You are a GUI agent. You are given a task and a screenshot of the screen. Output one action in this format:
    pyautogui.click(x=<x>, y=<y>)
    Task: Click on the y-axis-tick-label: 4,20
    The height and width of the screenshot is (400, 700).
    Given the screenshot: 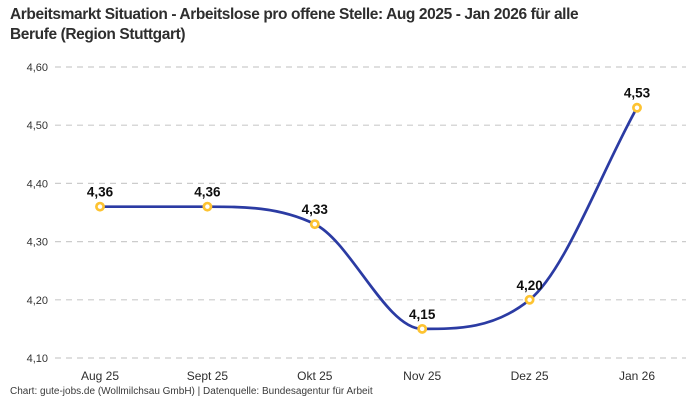 What is the action you would take?
    pyautogui.click(x=37, y=301)
    